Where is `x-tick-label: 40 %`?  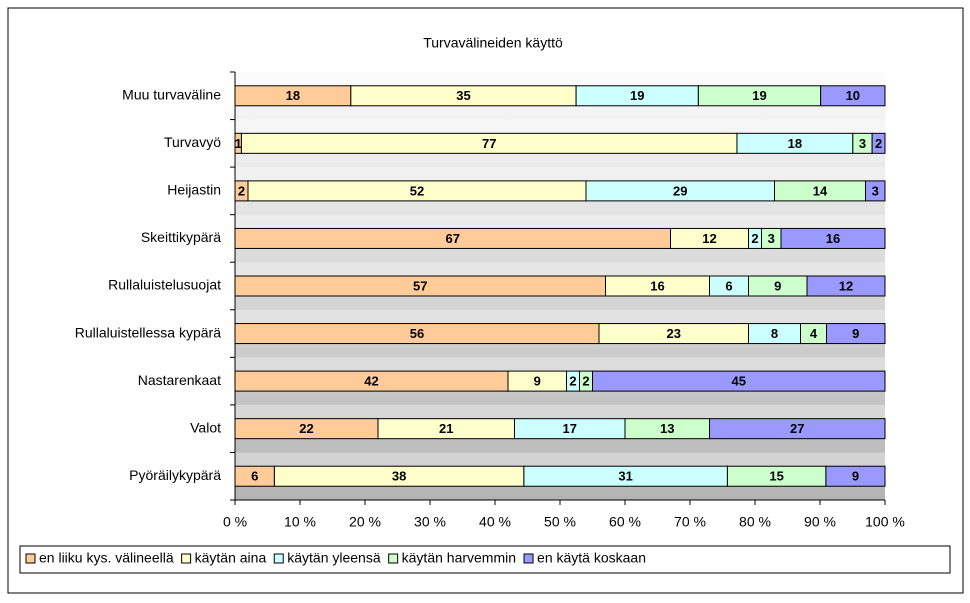
x-tick-label: 40 % is located at coordinates (495, 522).